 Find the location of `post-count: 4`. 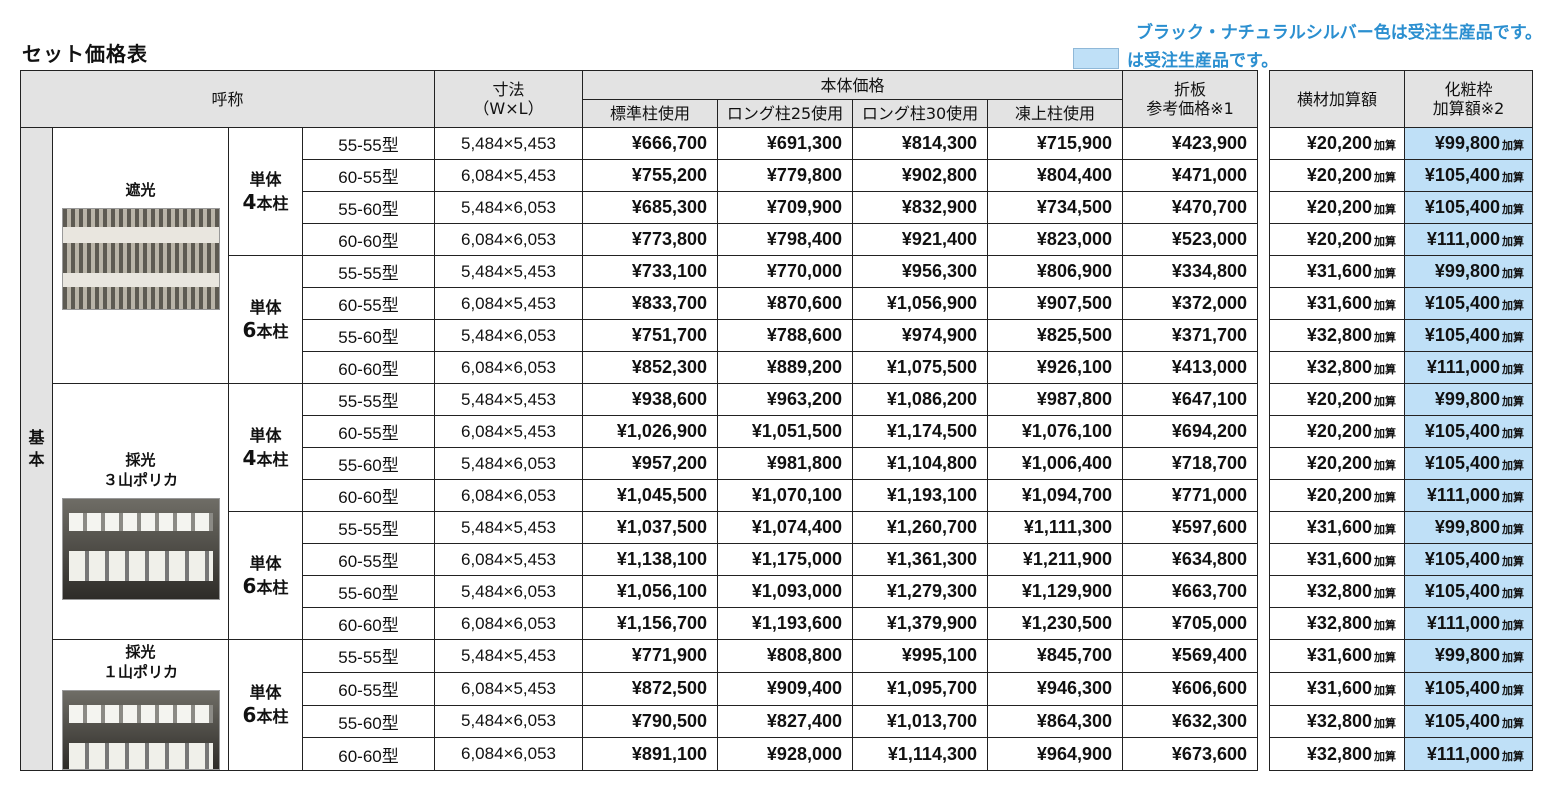

post-count: 4 is located at coordinates (249, 201).